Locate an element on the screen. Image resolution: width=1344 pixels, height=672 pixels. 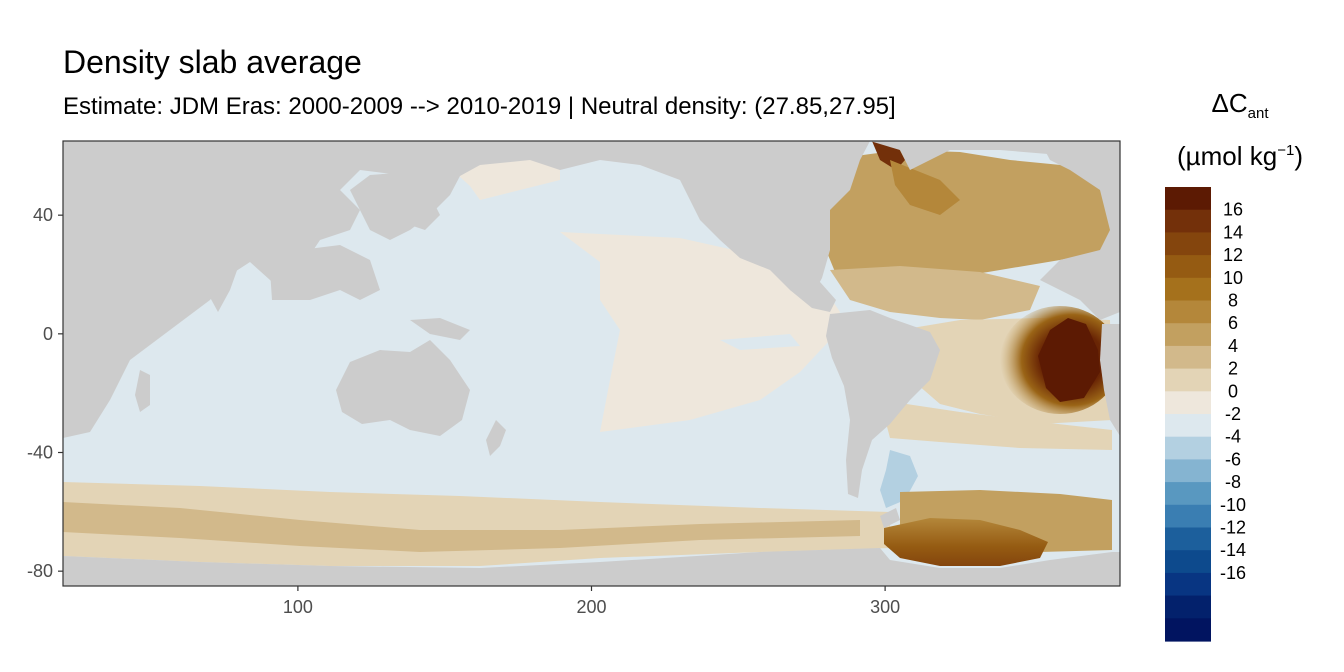
x-axis: 100 200 300 is located at coordinates (591, 601).